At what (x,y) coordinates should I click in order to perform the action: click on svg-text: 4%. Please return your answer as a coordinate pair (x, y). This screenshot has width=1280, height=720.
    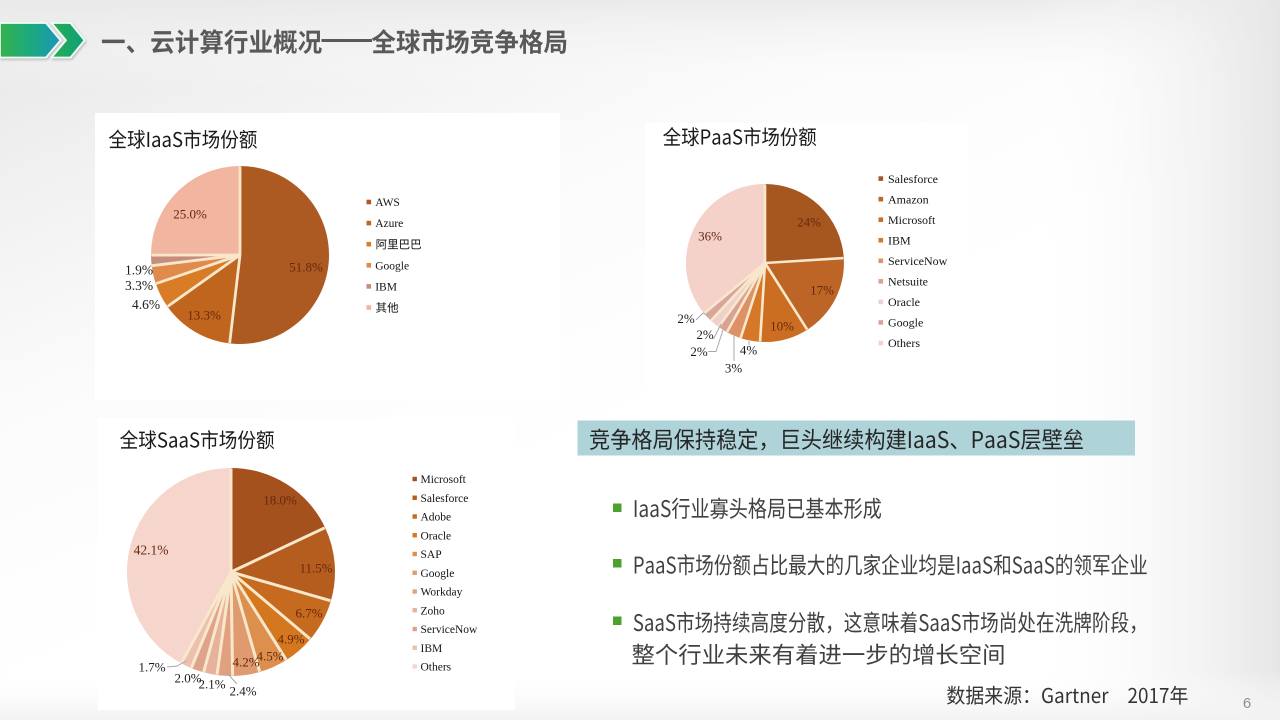
    Looking at the image, I should click on (749, 350).